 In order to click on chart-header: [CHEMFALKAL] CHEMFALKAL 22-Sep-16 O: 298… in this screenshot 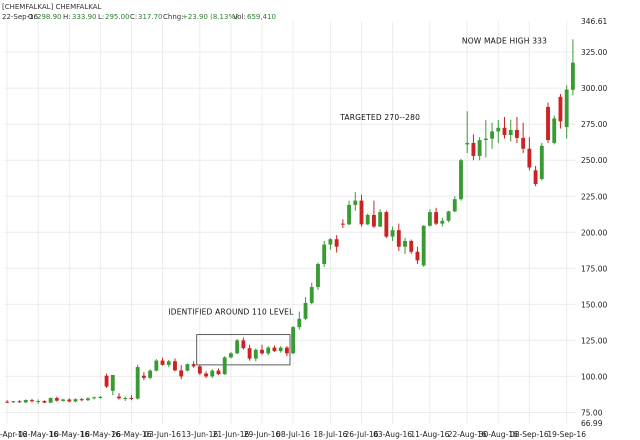, I will do `click(139, 12)`.